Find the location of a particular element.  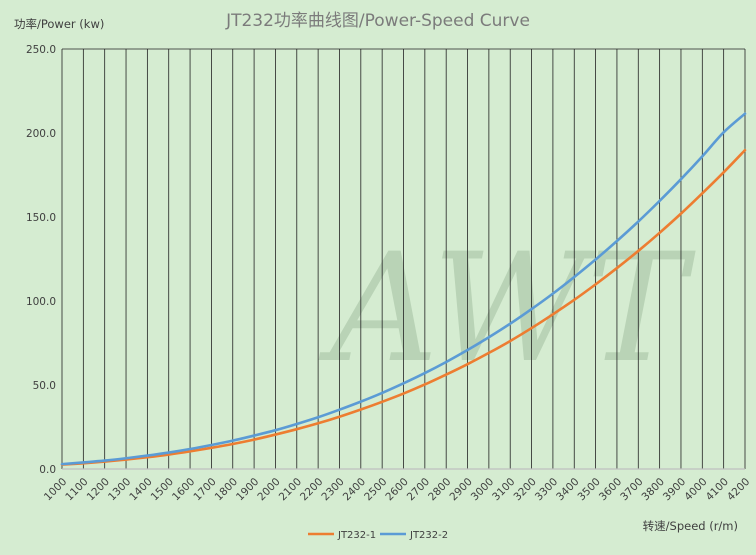

x-tick-label: 1800 is located at coordinates (226, 489).